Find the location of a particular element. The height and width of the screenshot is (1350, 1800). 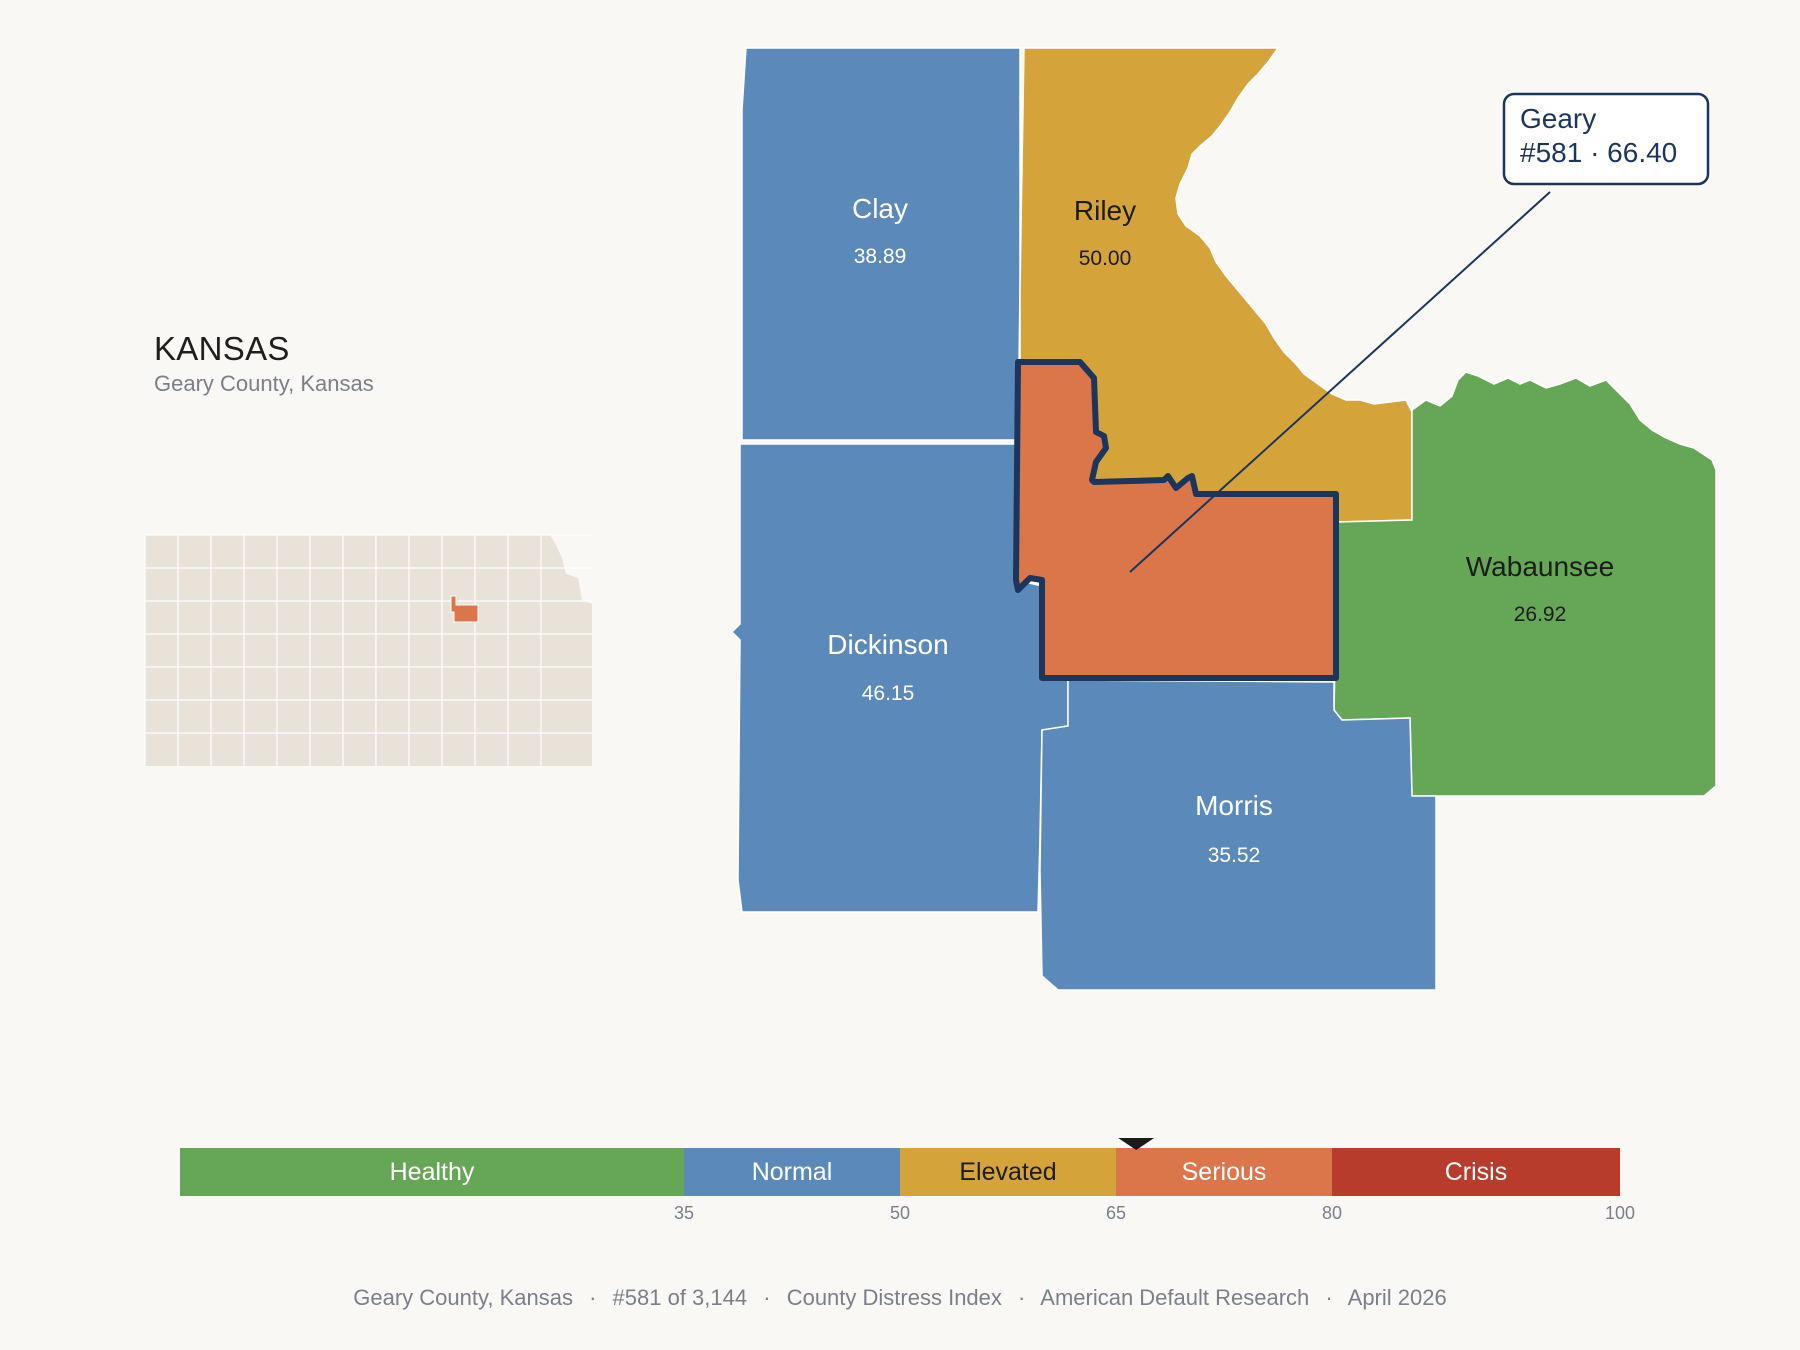

footer-rank: #581 of 3,144 is located at coordinates (680, 1297).